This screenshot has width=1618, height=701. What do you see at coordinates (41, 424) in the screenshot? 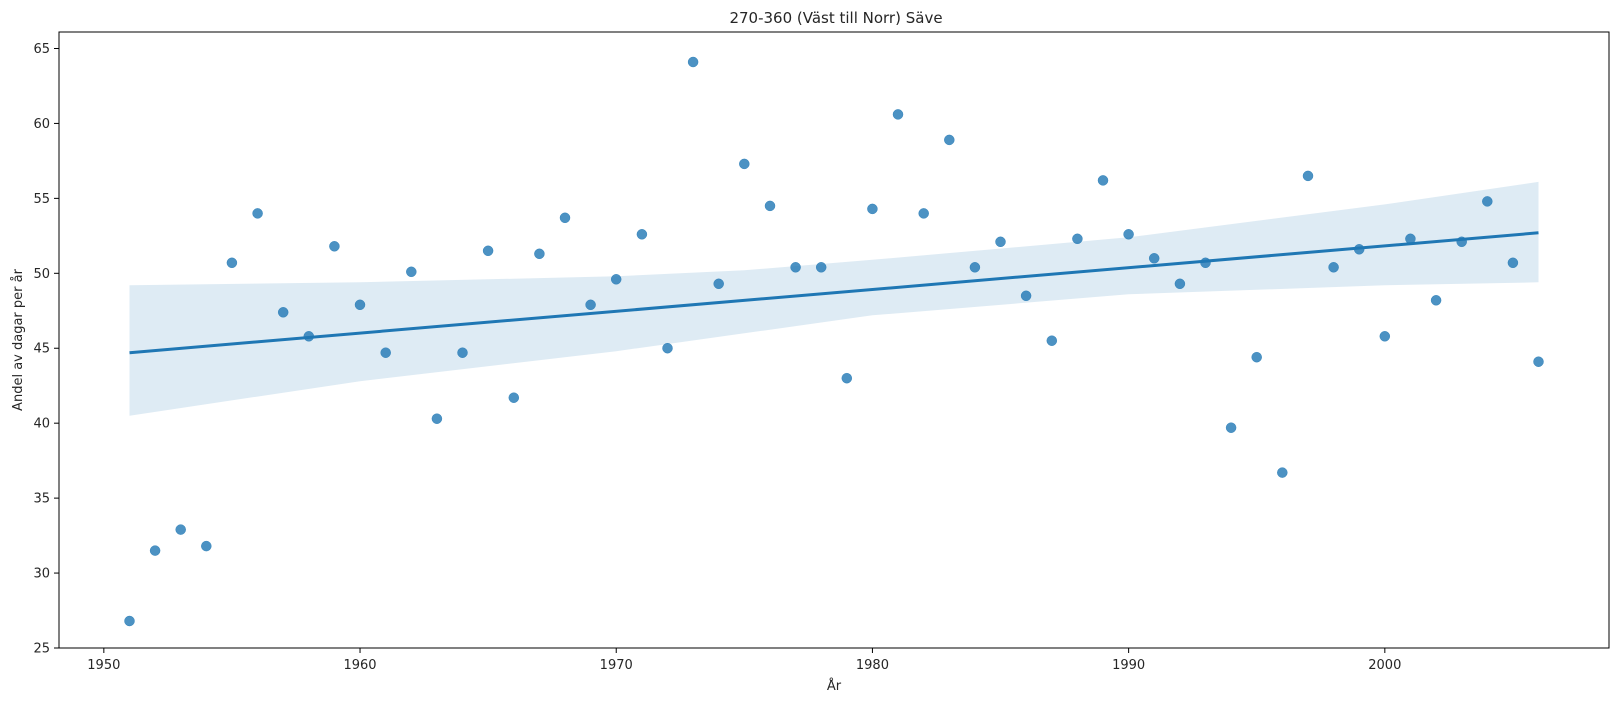
I see `y-tick-label: 40` at bounding box center [41, 424].